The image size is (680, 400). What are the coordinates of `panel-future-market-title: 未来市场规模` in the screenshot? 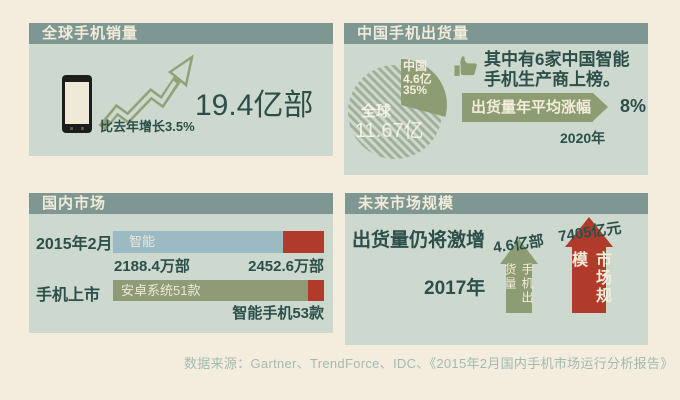 It's located at (496, 203).